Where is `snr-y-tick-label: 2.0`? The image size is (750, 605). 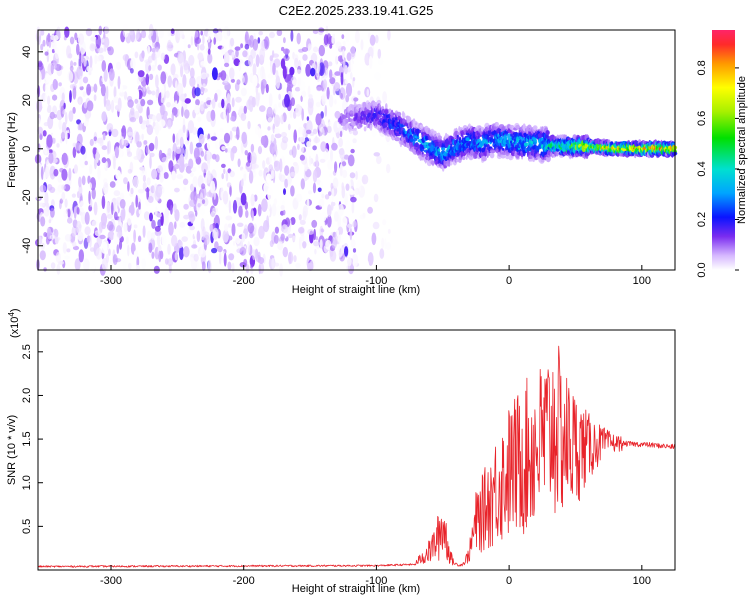
snr-y-tick-label: 2.0 is located at coordinates (27, 395).